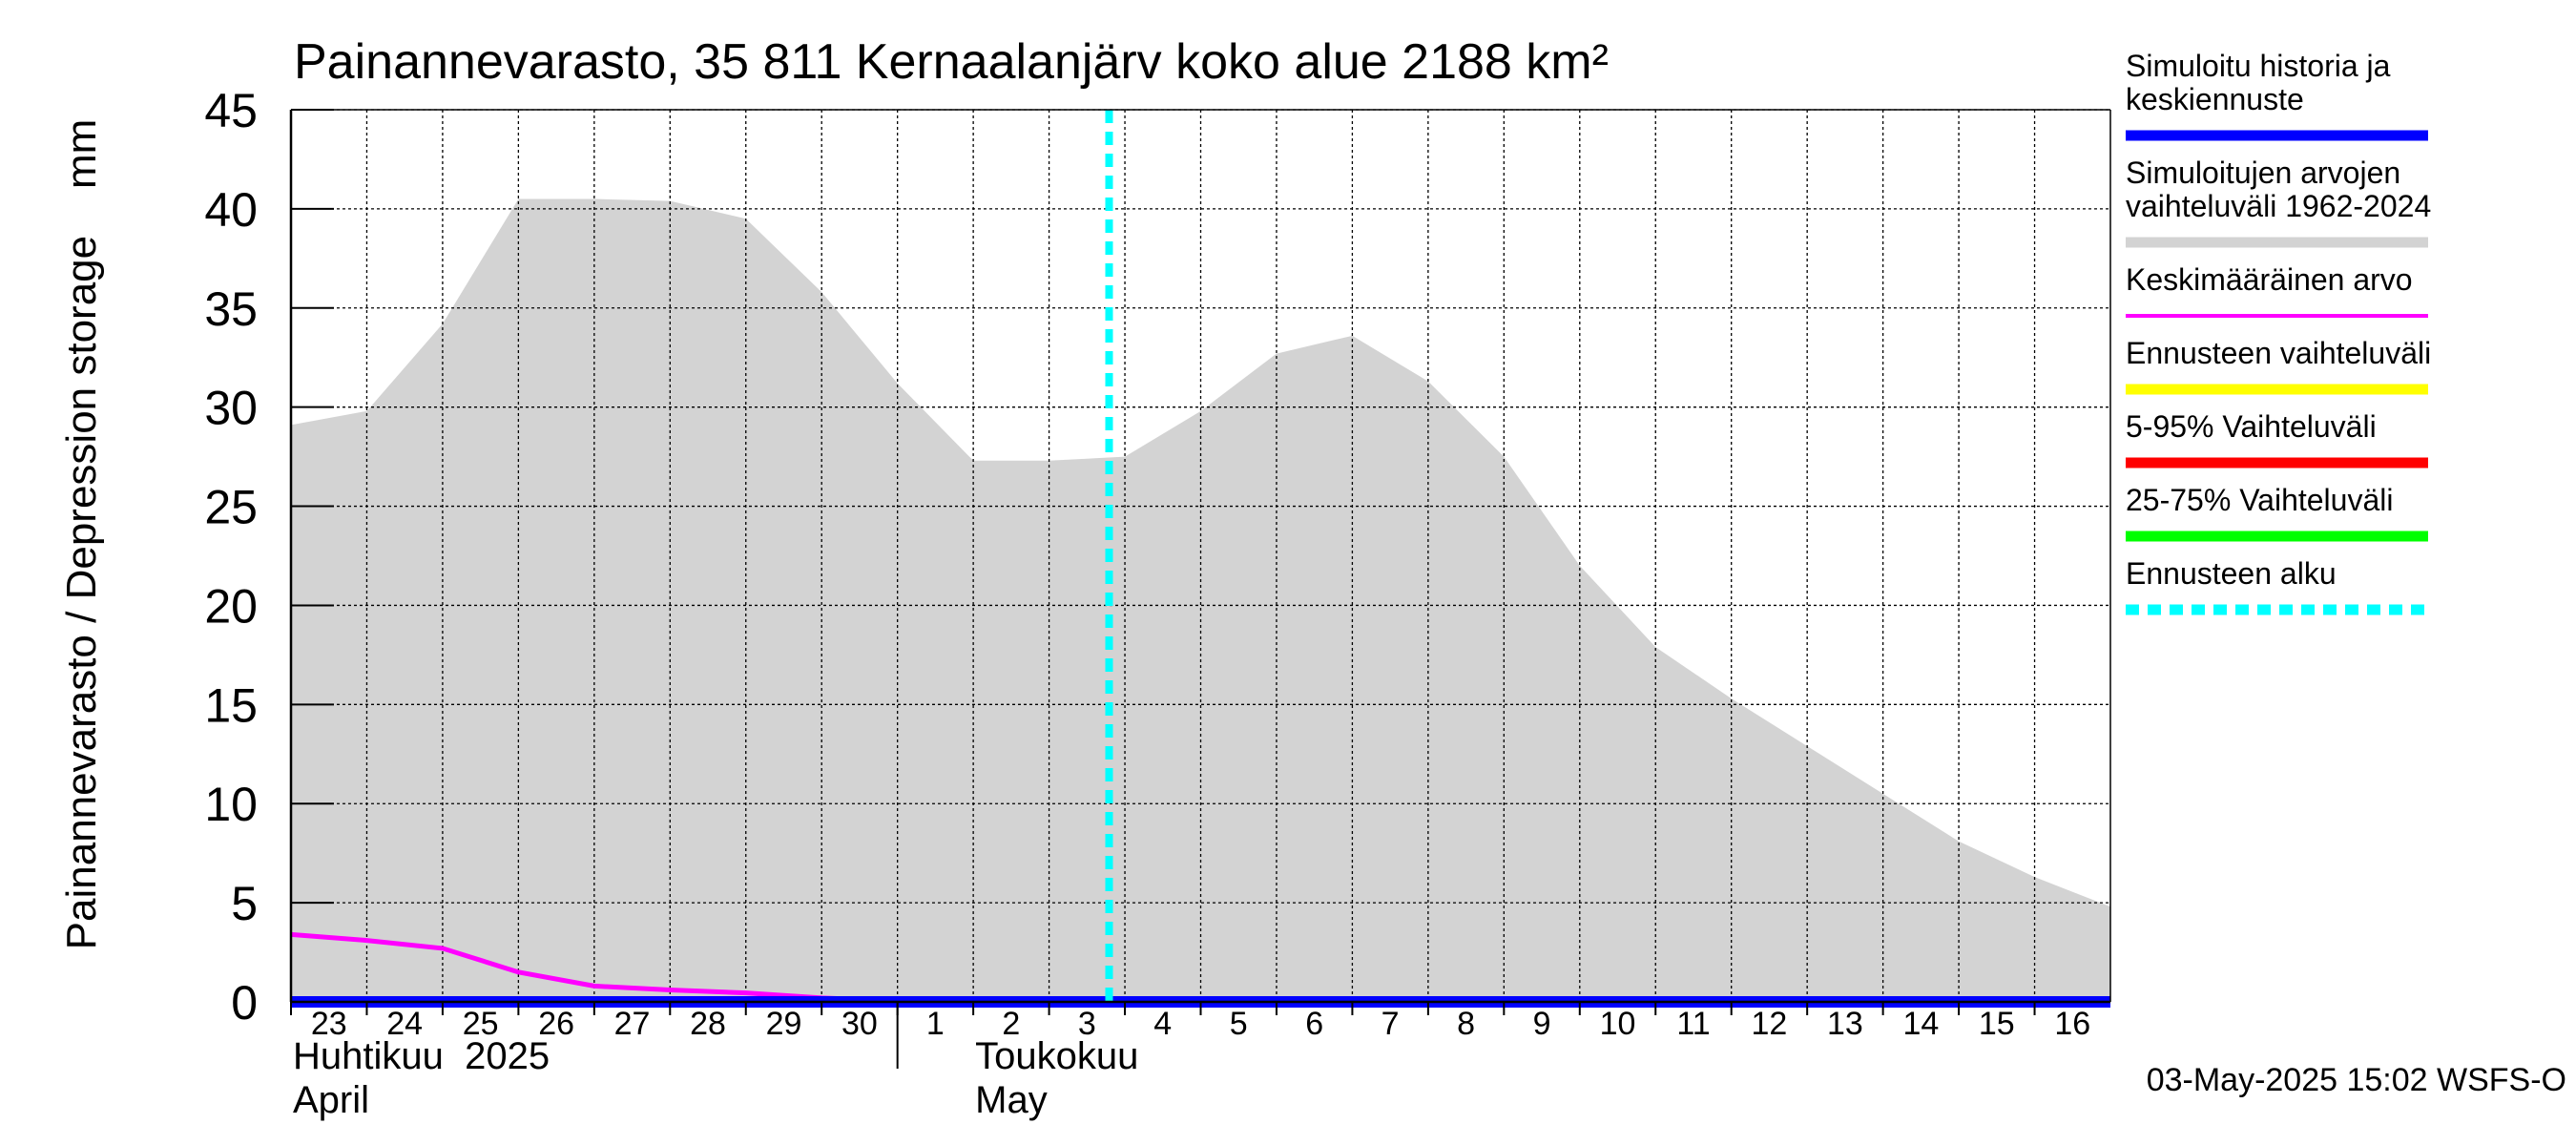 Image resolution: width=2576 pixels, height=1145 pixels. Describe the element at coordinates (2072, 1024) in the screenshot. I see `x-tick-label: 16` at that location.